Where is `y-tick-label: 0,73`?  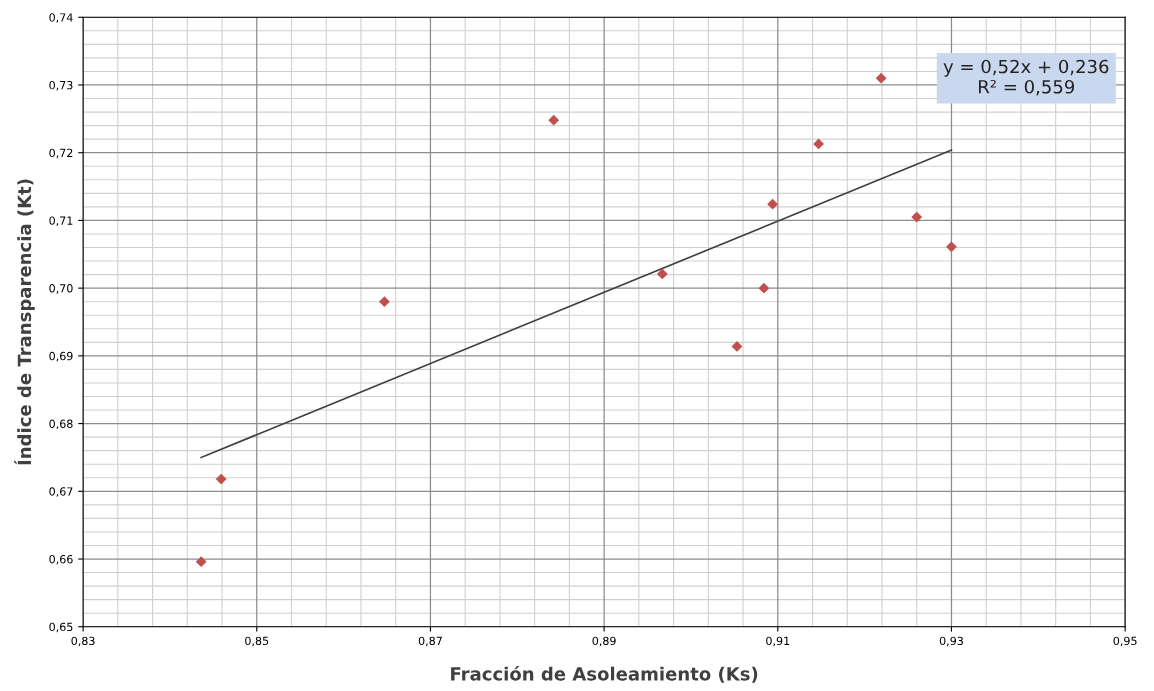
y-tick-label: 0,73 is located at coordinates (61, 85).